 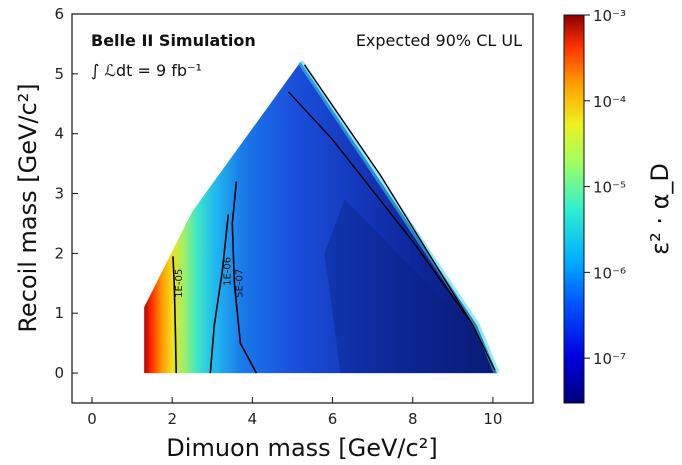 I want to click on colorbar-ticks: 10⁻³ 10⁻⁴ 10⁻⁵ 10⁻⁶ 10⁻⁷, so click(x=605, y=187).